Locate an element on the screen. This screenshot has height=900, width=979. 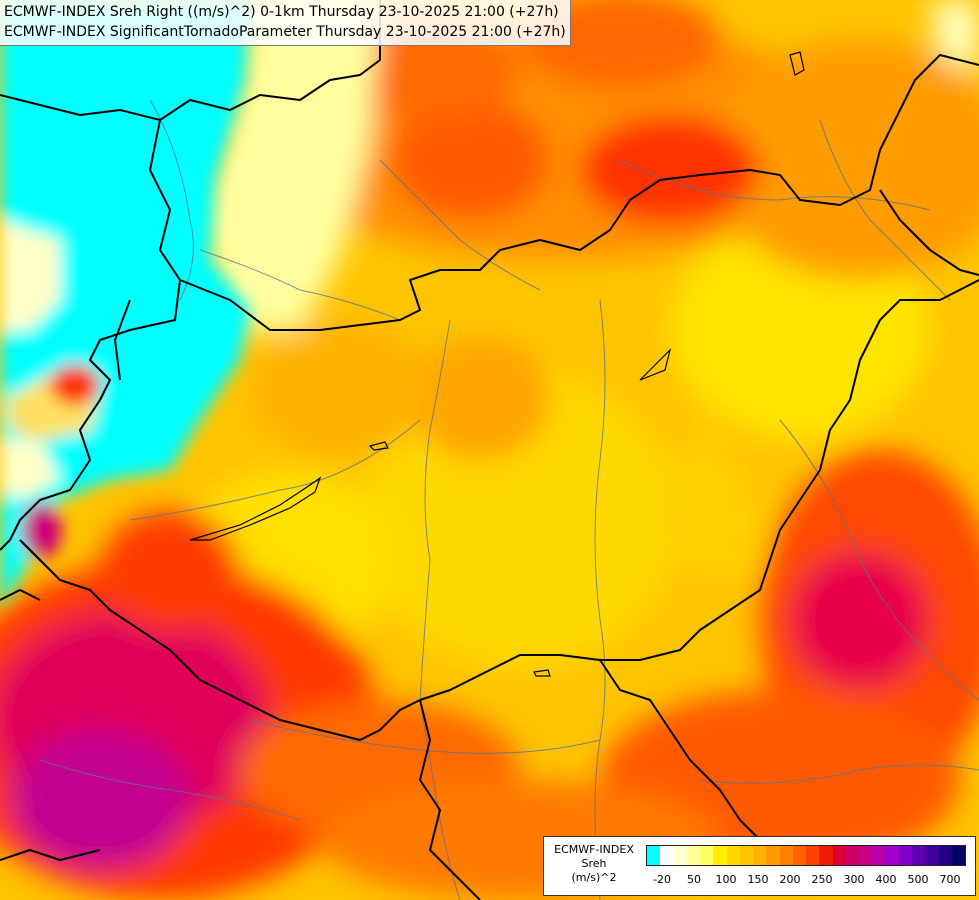
legend-color-scale is located at coordinates (806, 855).